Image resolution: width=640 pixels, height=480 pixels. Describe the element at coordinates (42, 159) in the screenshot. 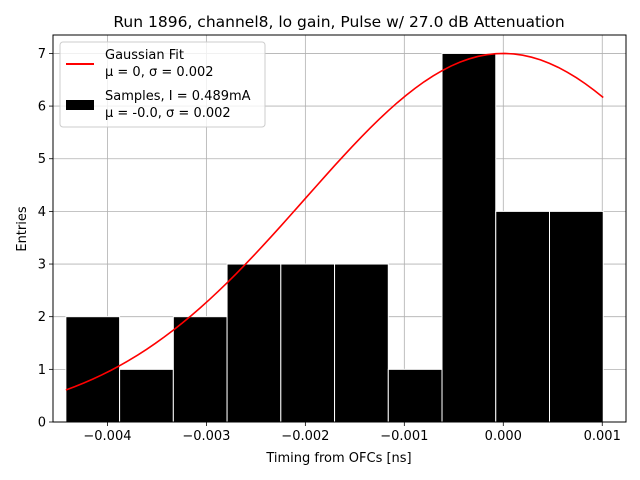

I see `y-tick-label: 5` at that location.